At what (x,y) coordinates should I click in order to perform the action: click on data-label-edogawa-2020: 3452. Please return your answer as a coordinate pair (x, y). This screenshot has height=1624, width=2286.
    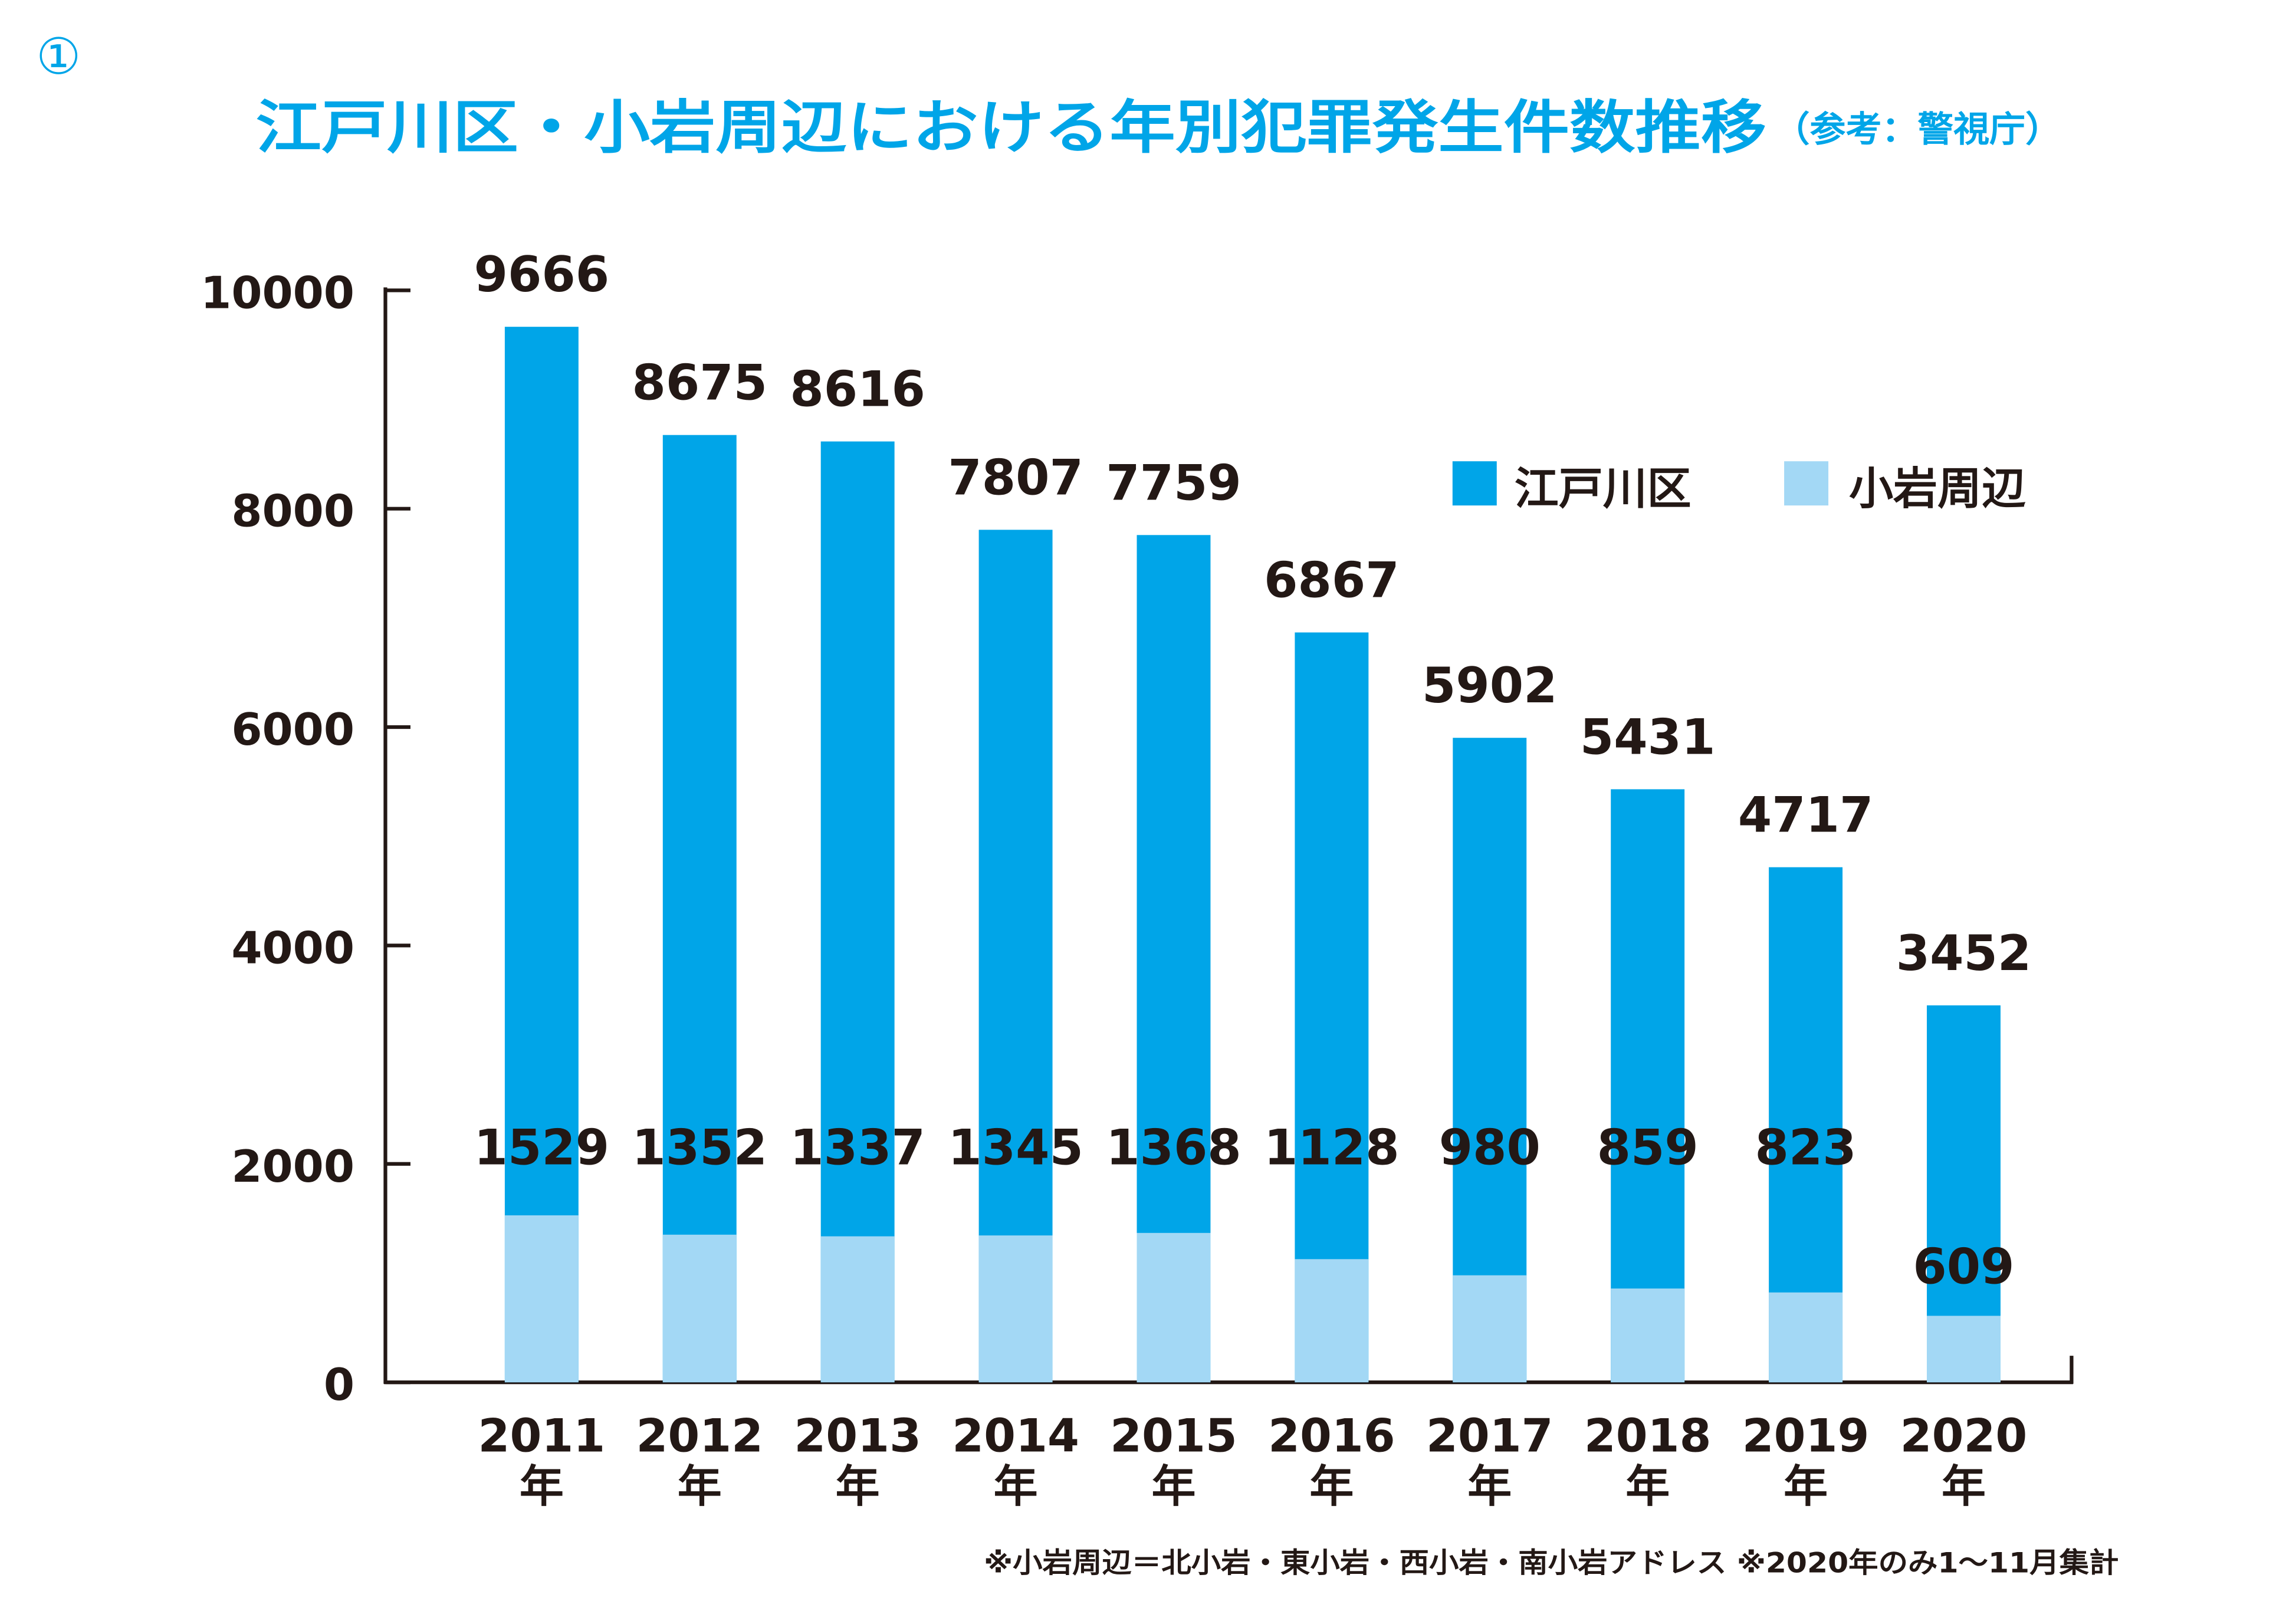
    Looking at the image, I should click on (1964, 953).